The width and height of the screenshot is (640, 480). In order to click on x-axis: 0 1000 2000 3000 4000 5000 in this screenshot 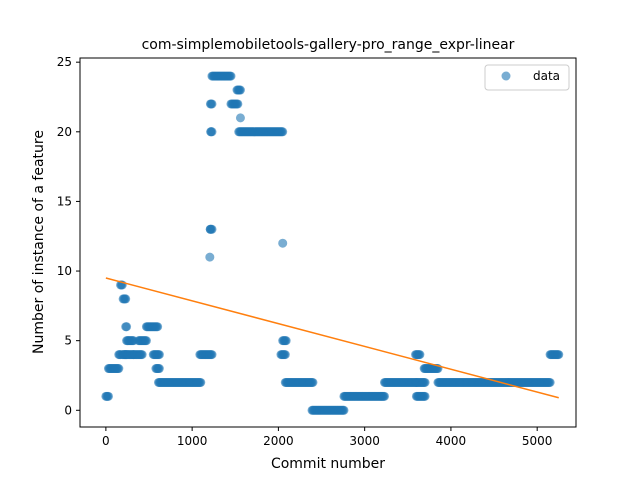, I will do `click(327, 437)`.